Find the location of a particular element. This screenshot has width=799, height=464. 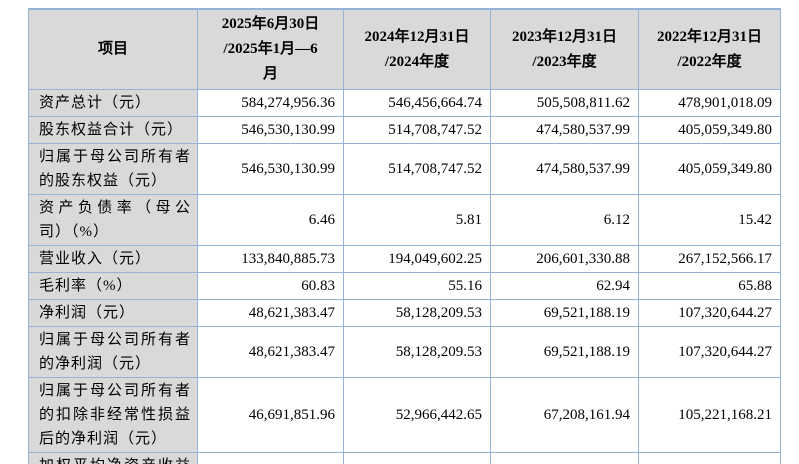

row-value: 15.81 is located at coordinates (564, 458).